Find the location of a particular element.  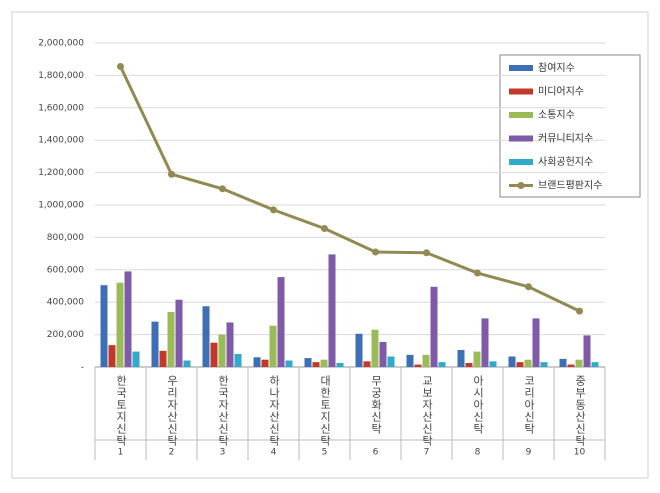

x-tick-number: 8 is located at coordinates (478, 453).